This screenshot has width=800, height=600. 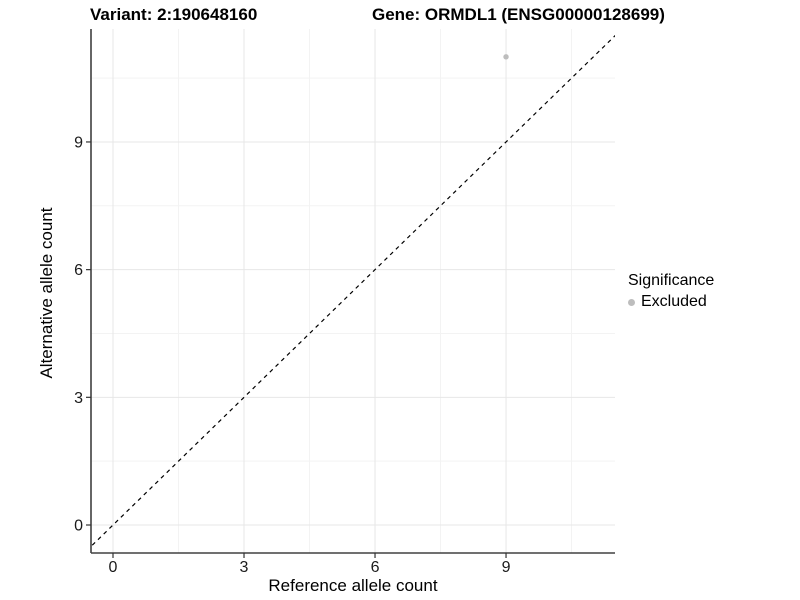 What do you see at coordinates (671, 291) in the screenshot?
I see `legend: Significance Excluded` at bounding box center [671, 291].